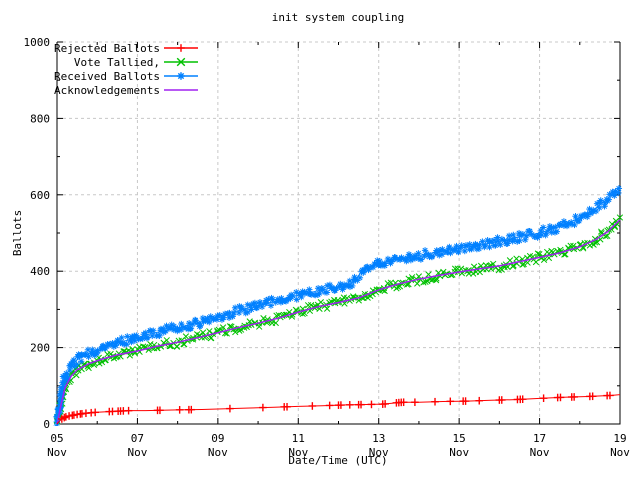  What do you see at coordinates (40, 118) in the screenshot?
I see `y-tick-label: 800` at bounding box center [40, 118].